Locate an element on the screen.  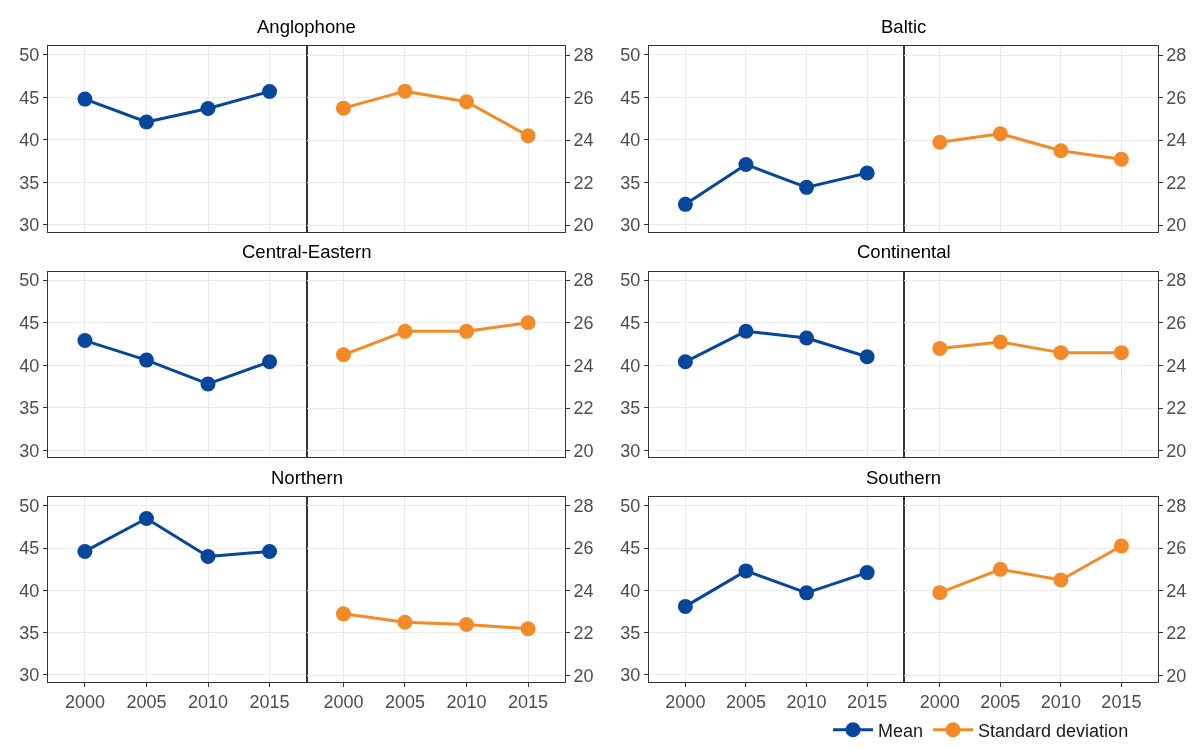
chart-title: Continental is located at coordinates (904, 251).